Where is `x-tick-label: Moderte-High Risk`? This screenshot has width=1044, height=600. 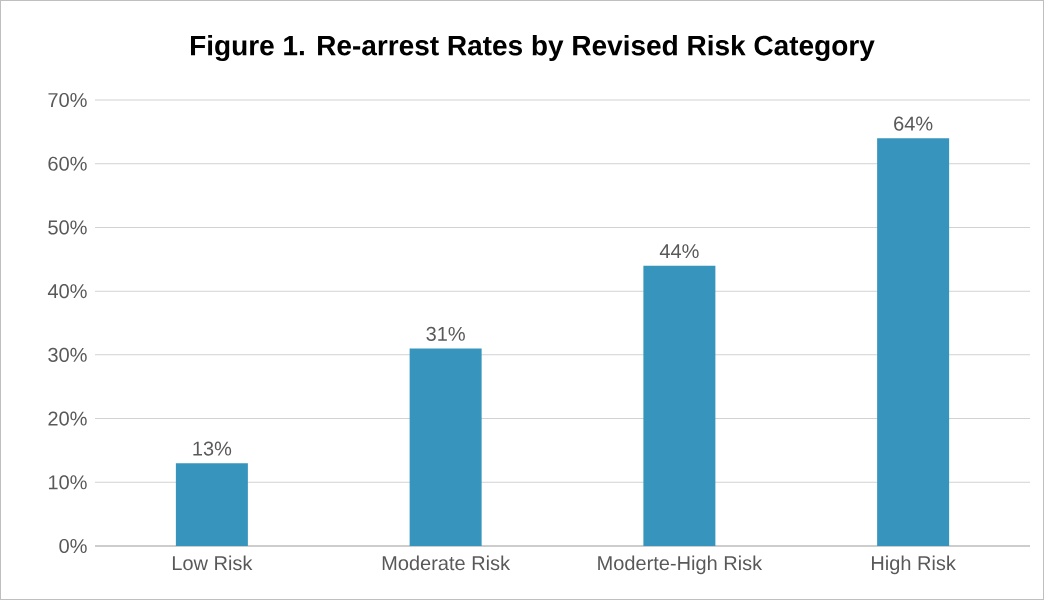 x-tick-label: Moderte-High Risk is located at coordinates (680, 565).